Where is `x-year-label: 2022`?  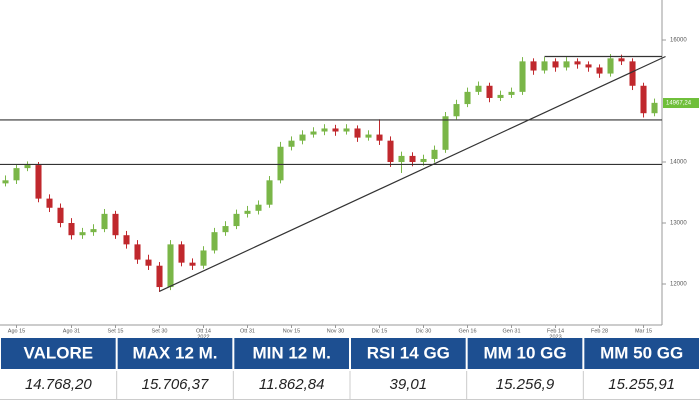
x-year-label: 2022 is located at coordinates (203, 337).